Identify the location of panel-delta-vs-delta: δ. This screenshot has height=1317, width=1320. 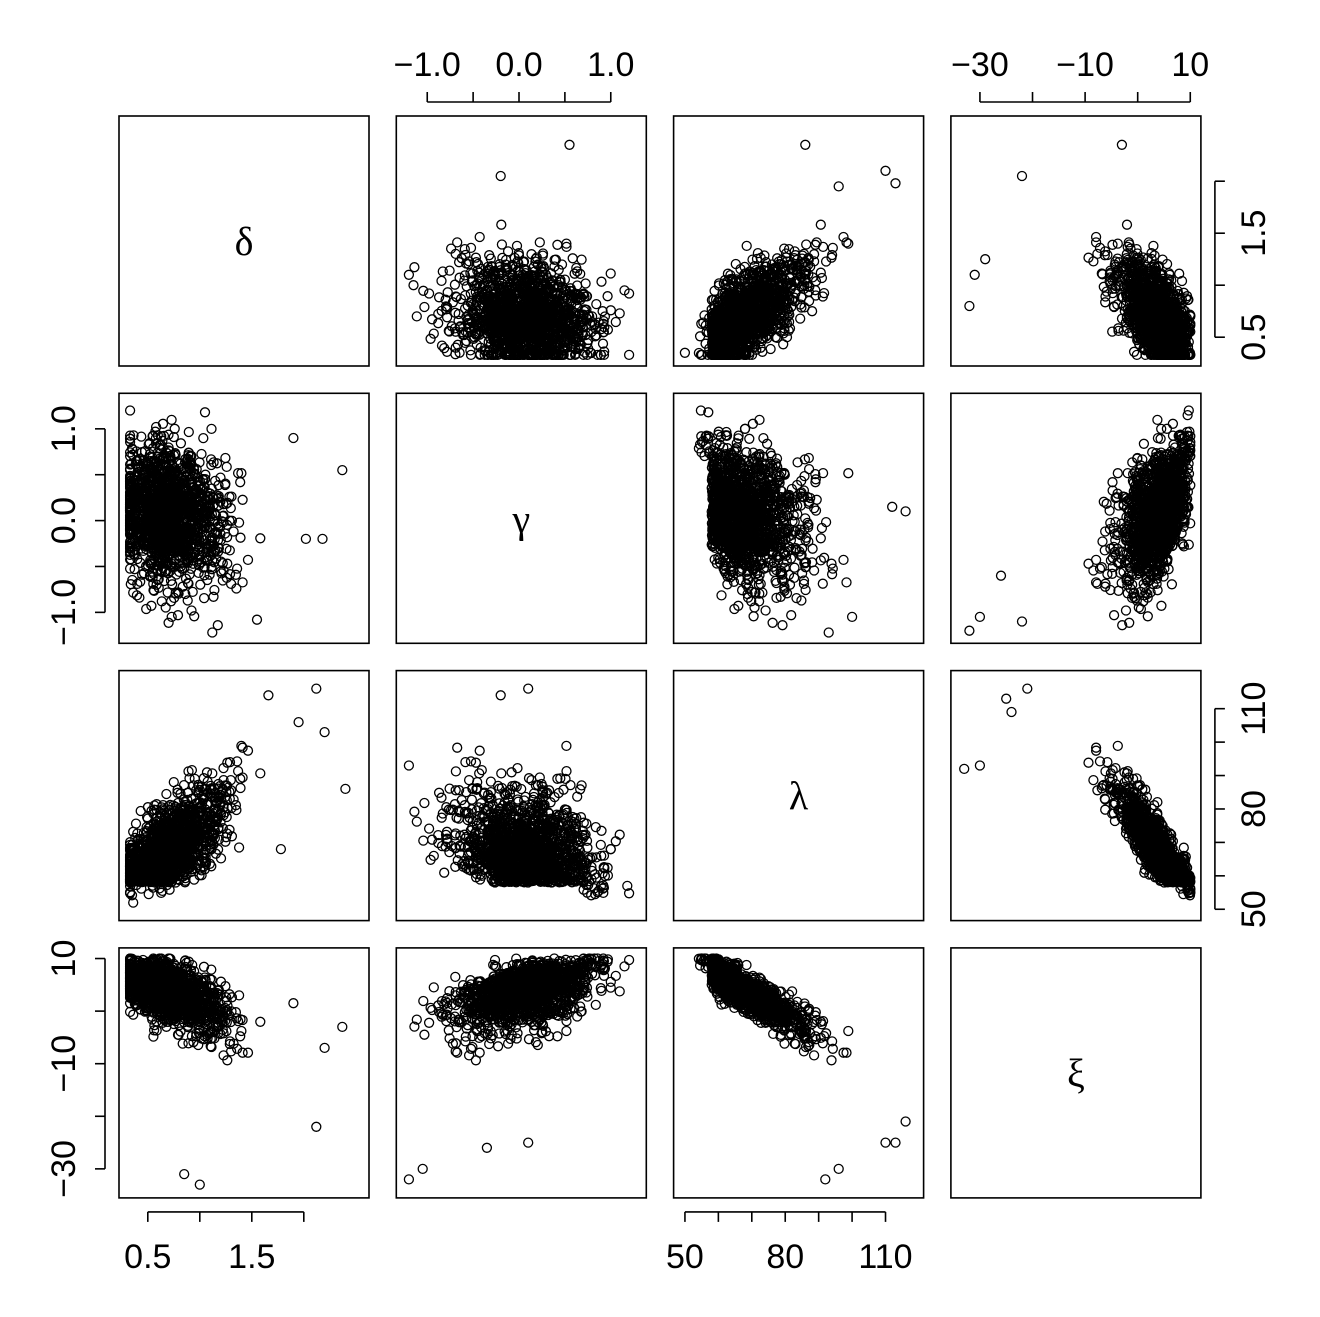
(244, 241).